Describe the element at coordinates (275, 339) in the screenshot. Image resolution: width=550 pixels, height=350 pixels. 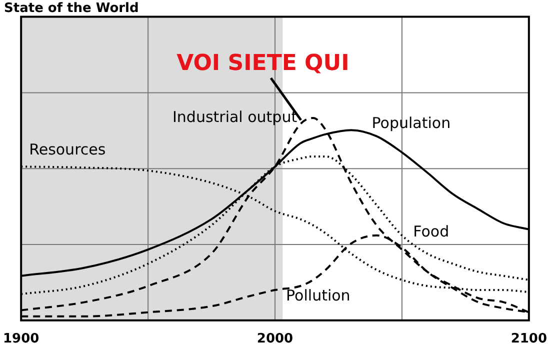
I see `x-tick-label: 2000` at that location.